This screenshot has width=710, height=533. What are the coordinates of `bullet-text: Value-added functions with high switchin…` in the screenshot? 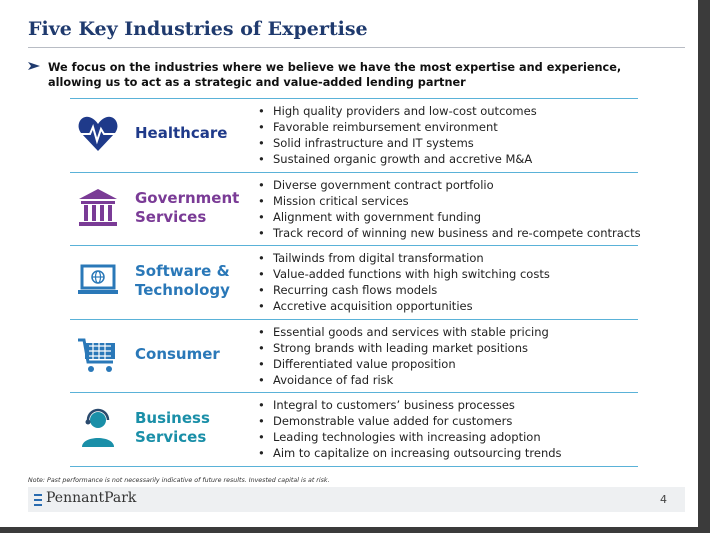 It's located at (411, 274).